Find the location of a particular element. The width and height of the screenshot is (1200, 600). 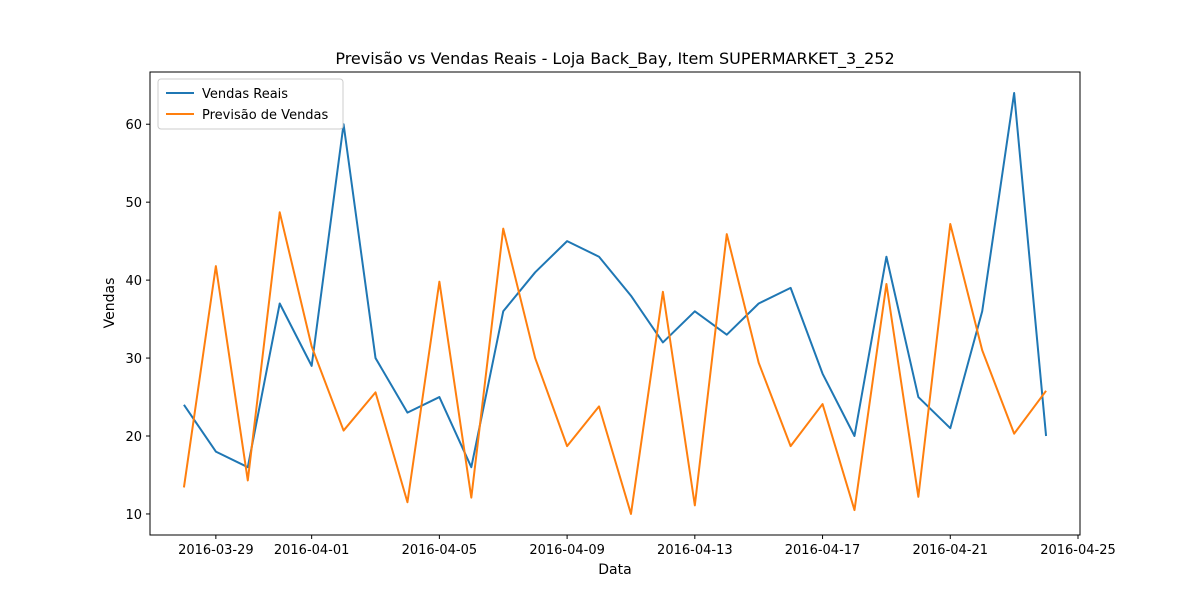

y-tick-label: 20 is located at coordinates (133, 437).